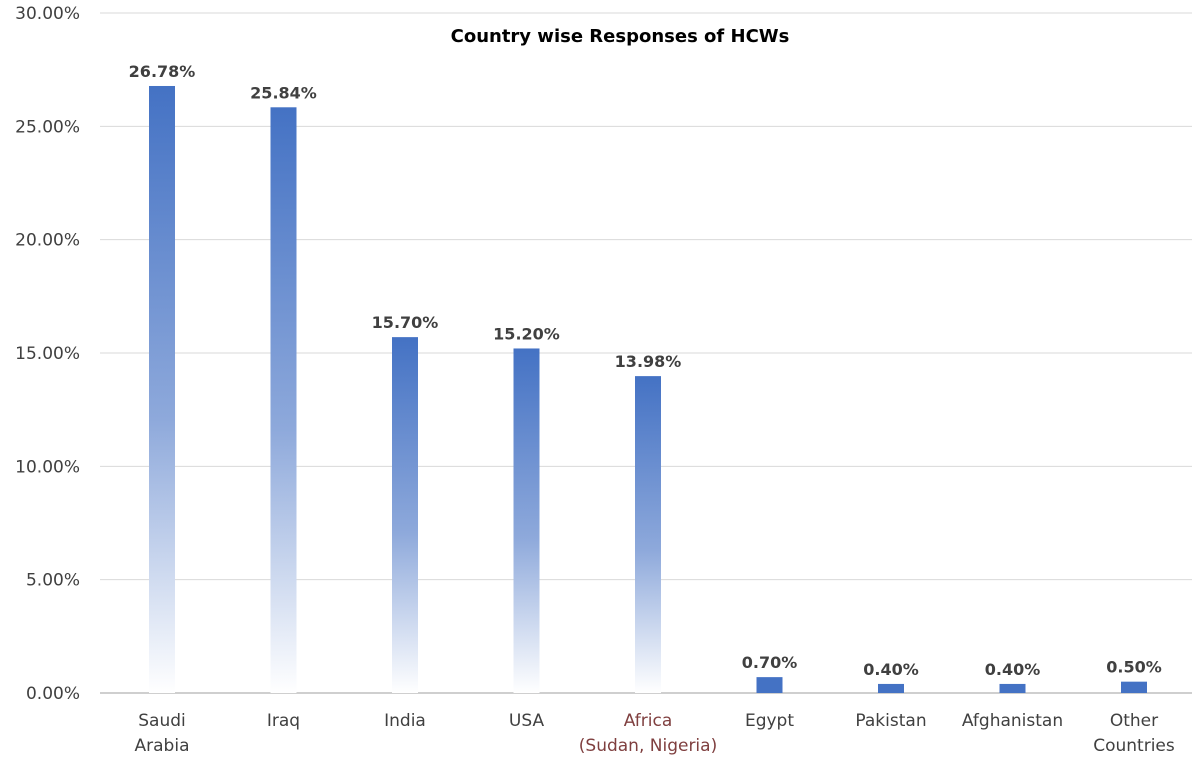 The image size is (1200, 761). I want to click on y-tick-label: 25.00%, so click(47, 127).